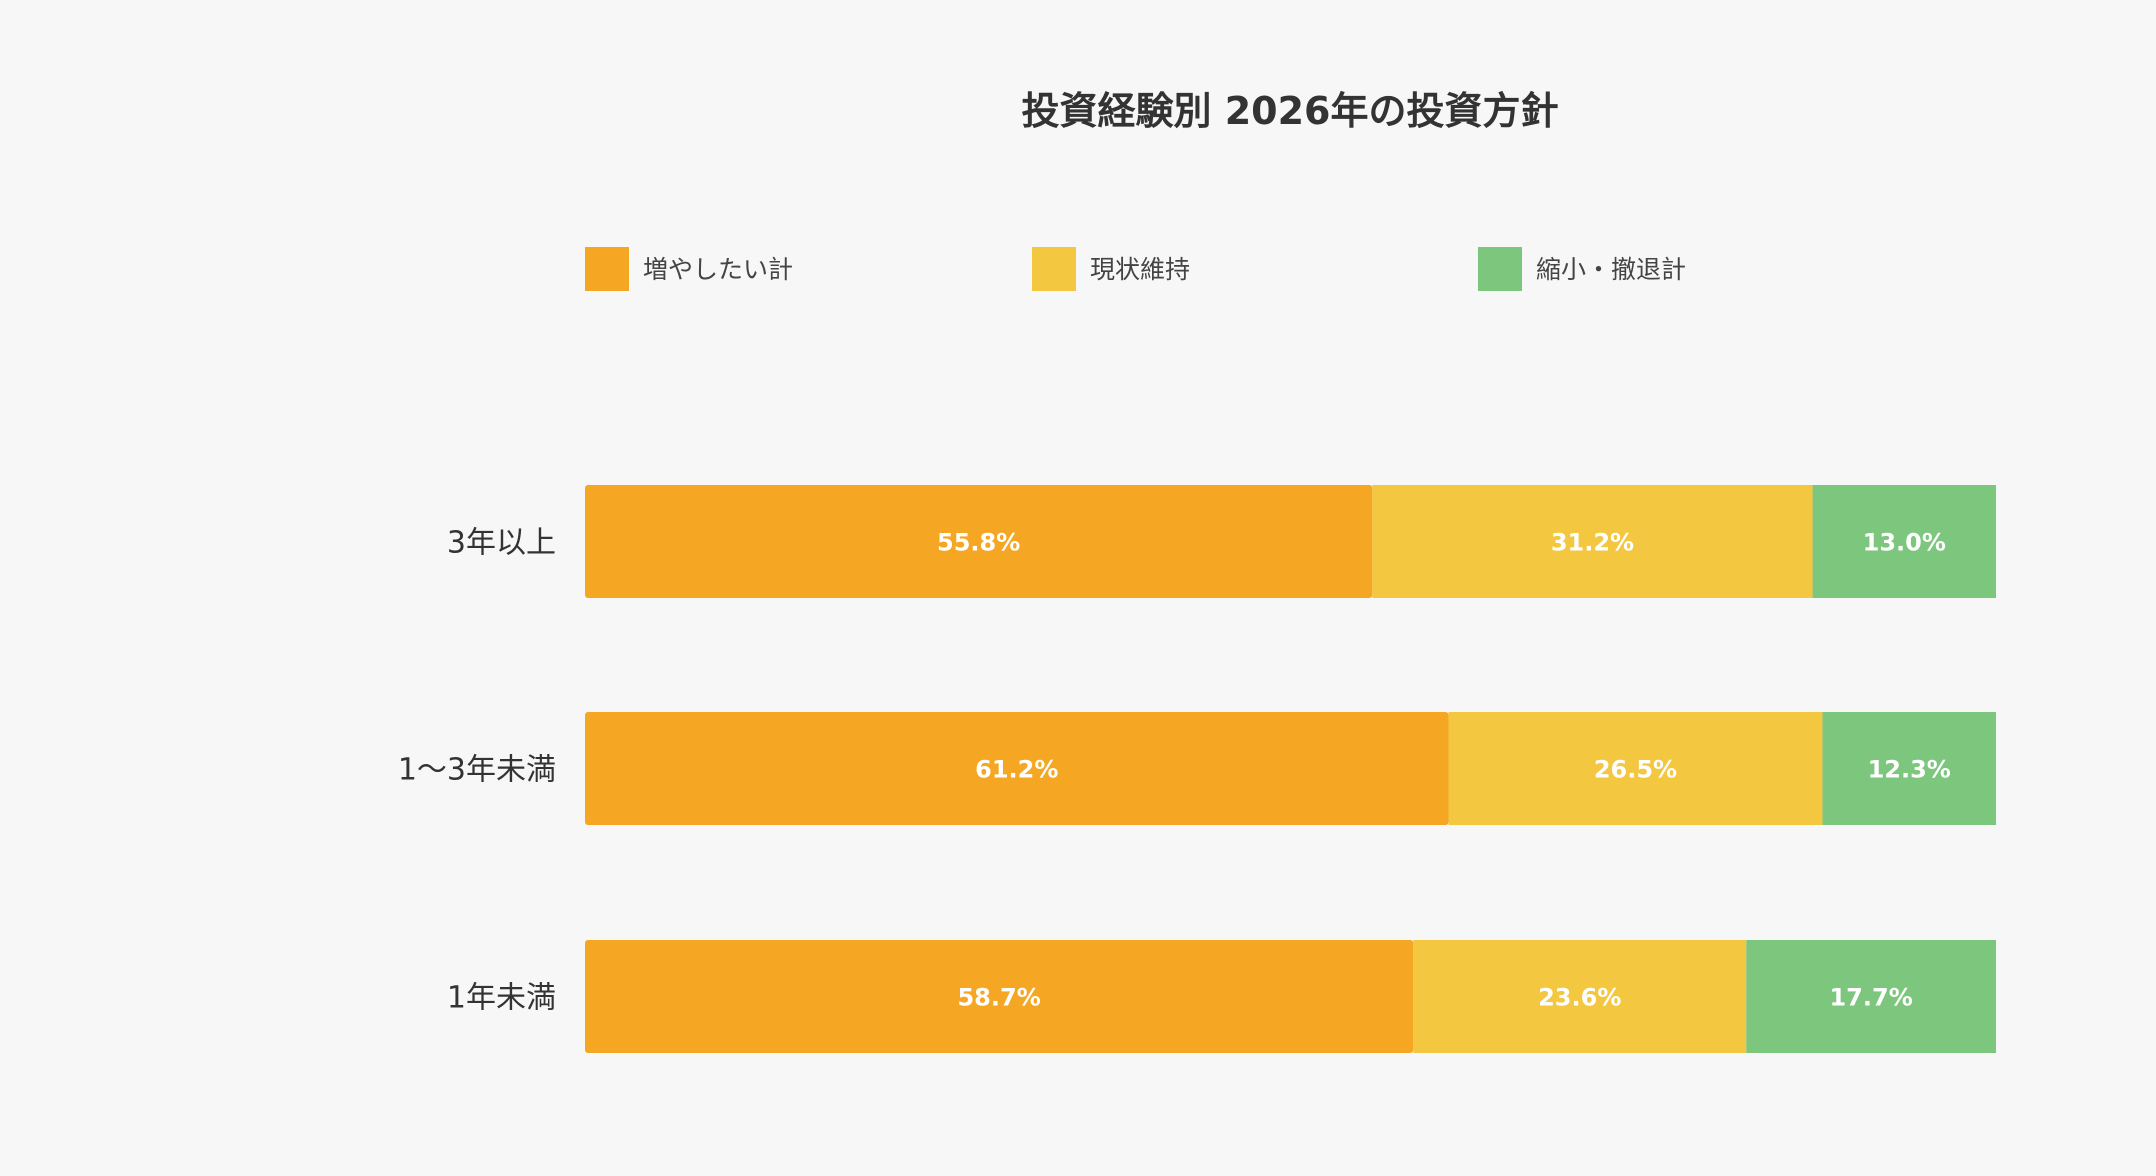  I want to click on legend-item: 縮小・撤退計, so click(1582, 269).